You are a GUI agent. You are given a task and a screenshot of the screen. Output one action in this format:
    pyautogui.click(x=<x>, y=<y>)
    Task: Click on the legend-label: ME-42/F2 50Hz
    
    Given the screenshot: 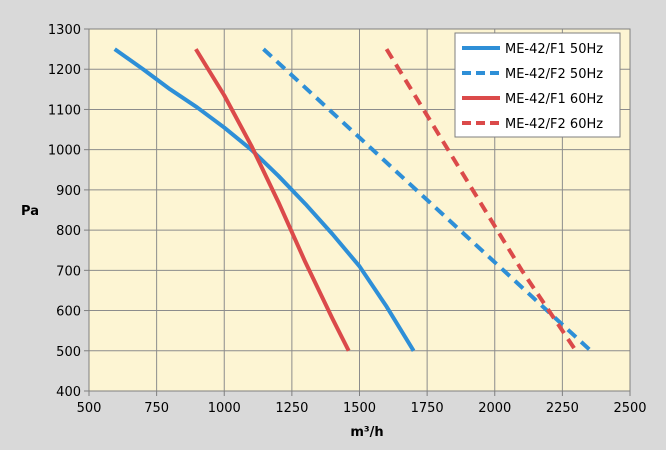 What is the action you would take?
    pyautogui.click(x=554, y=74)
    